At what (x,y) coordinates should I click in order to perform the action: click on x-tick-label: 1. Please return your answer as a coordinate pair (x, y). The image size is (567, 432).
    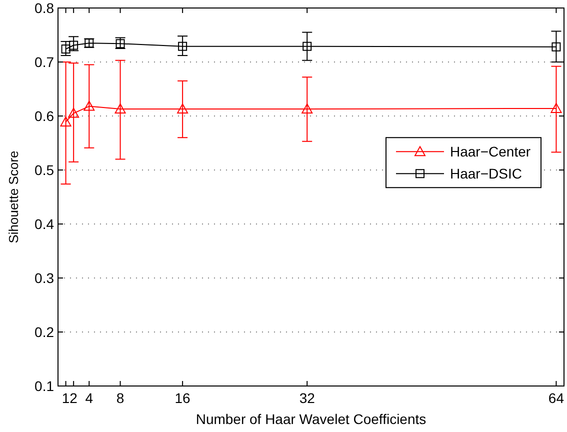
    Looking at the image, I should click on (66, 398).